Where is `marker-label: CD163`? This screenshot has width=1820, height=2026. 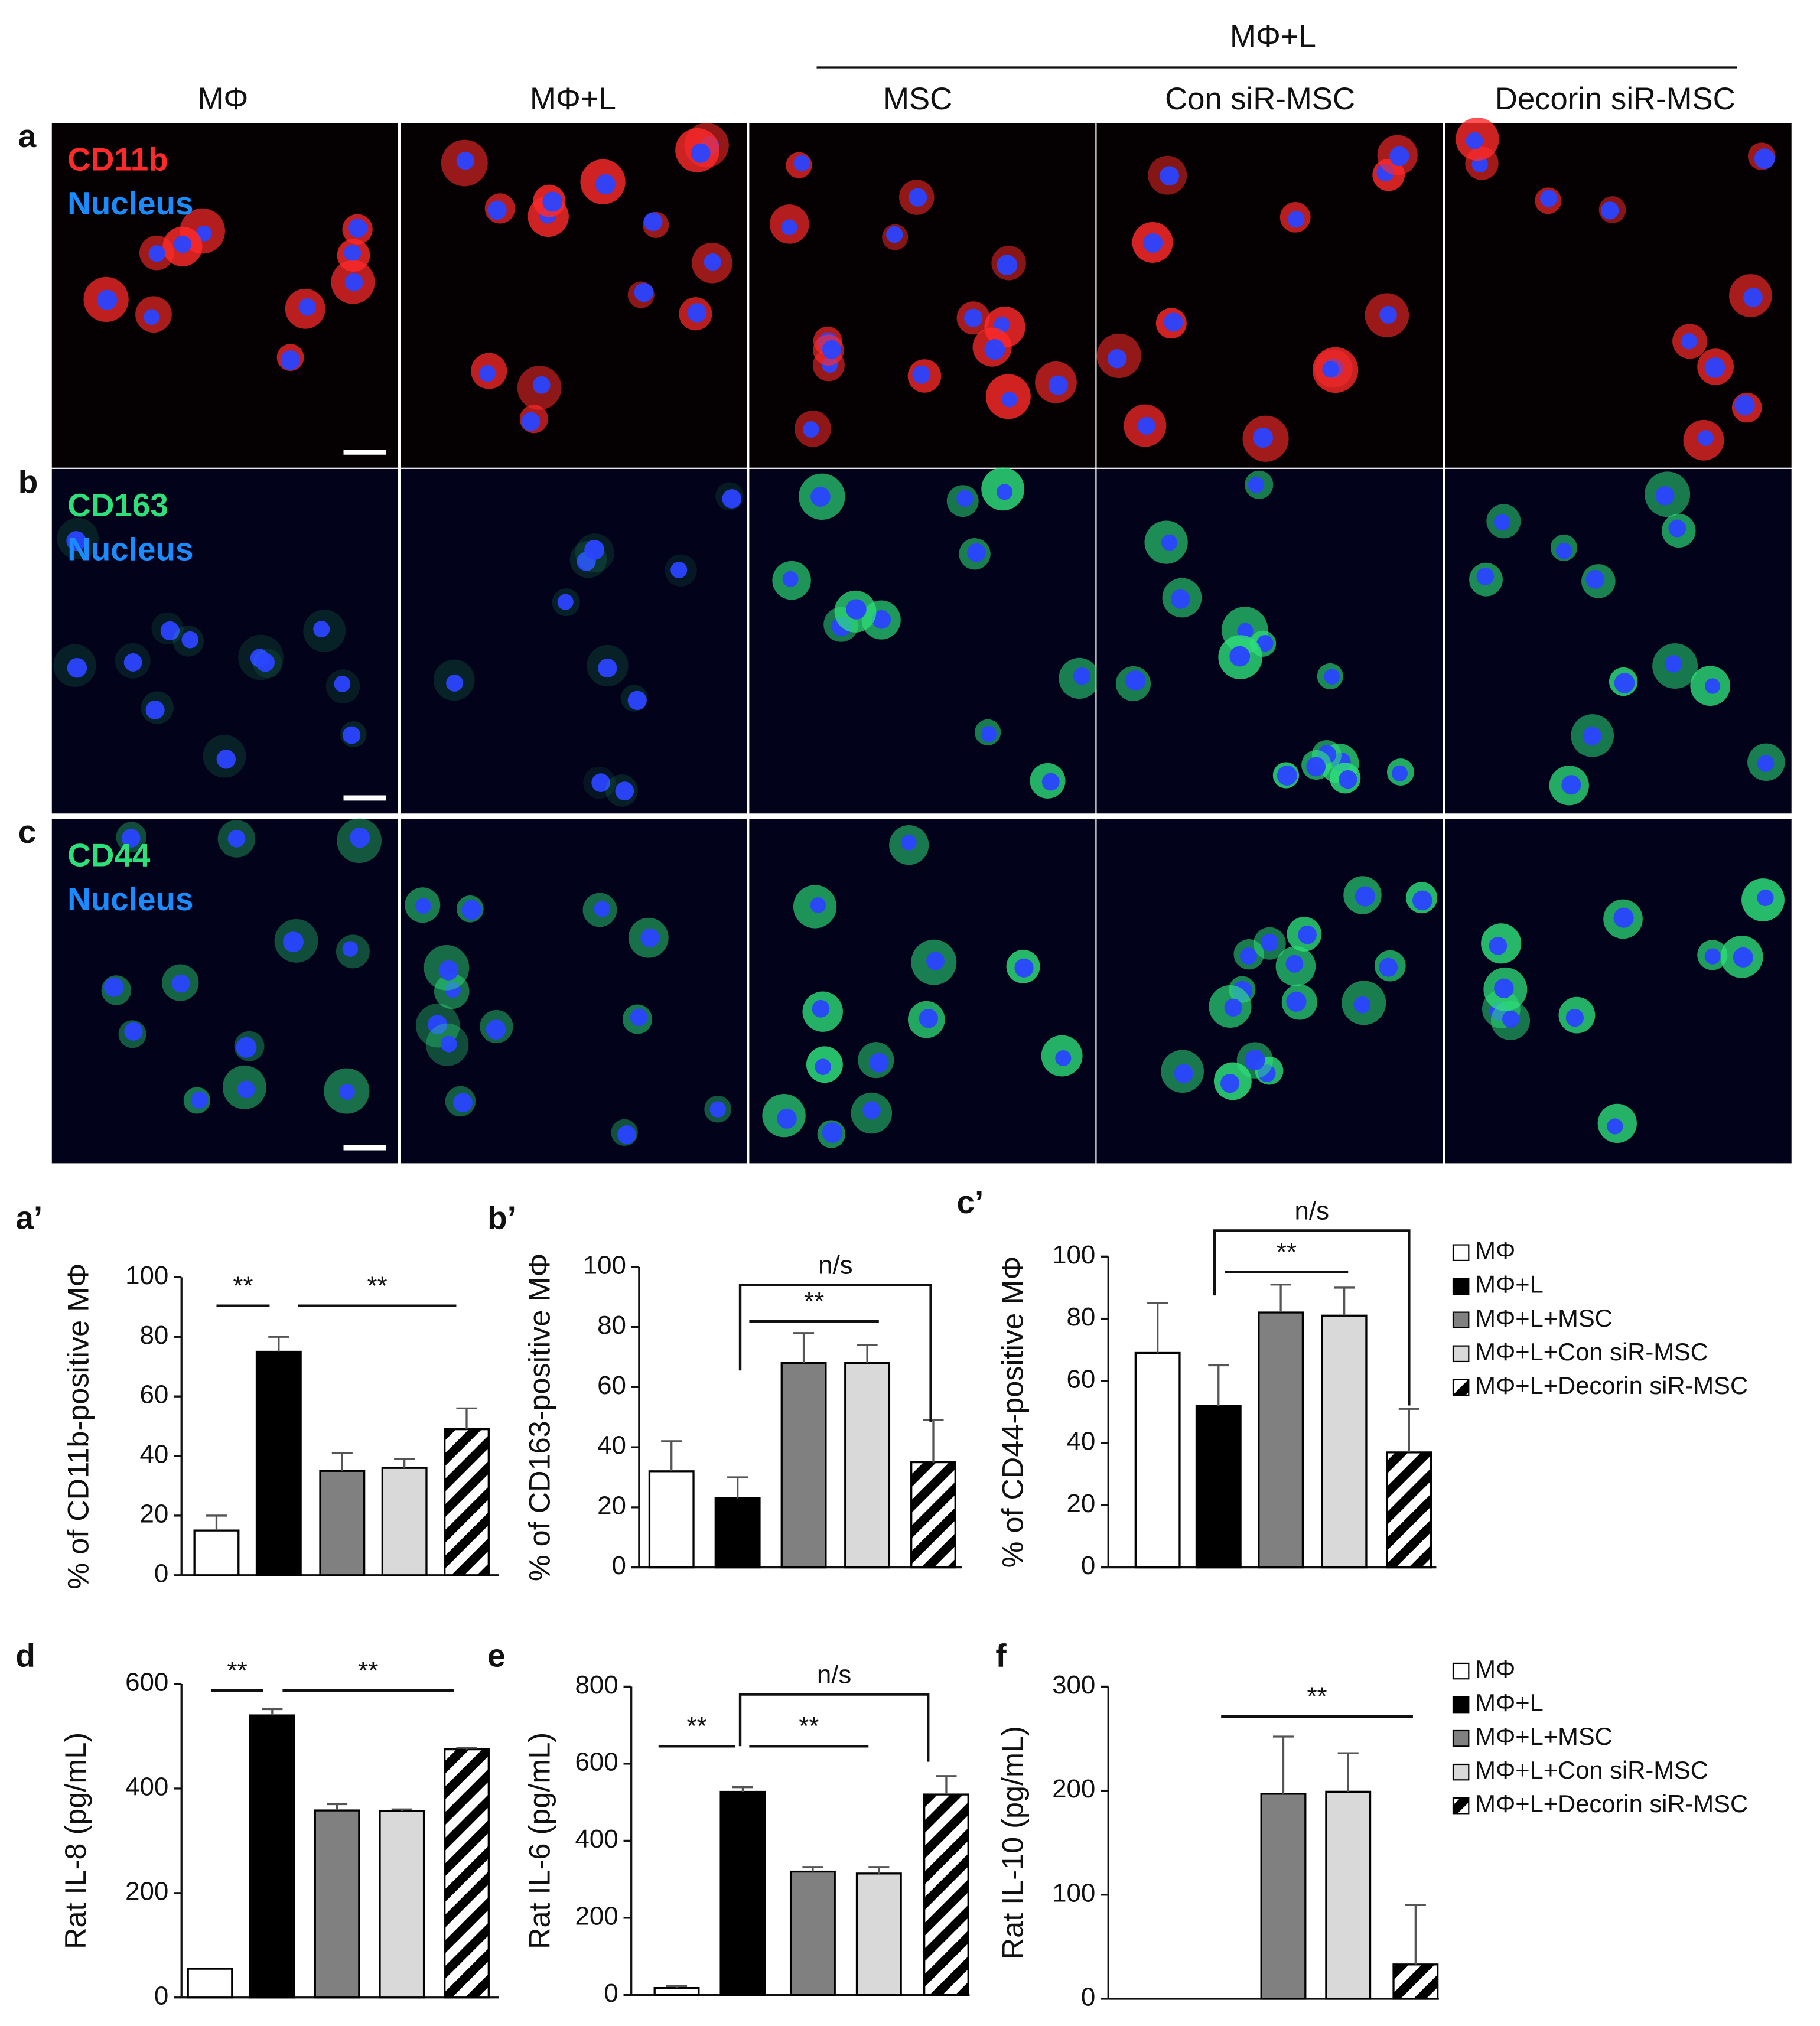 marker-label: CD163 is located at coordinates (117, 505).